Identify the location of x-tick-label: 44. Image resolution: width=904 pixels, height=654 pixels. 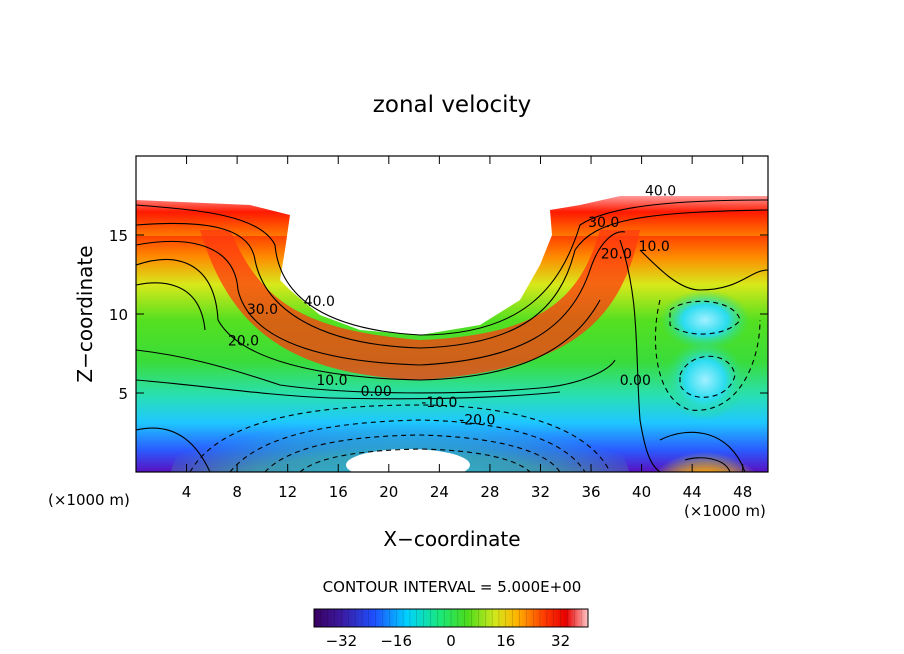
(692, 492).